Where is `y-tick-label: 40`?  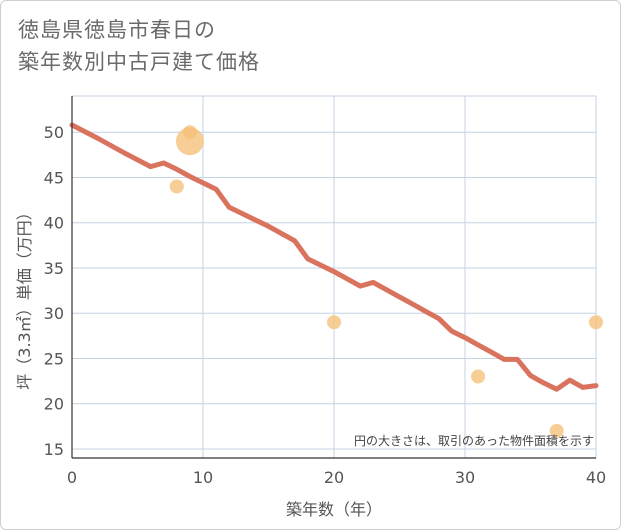 y-tick-label: 40 is located at coordinates (54, 223).